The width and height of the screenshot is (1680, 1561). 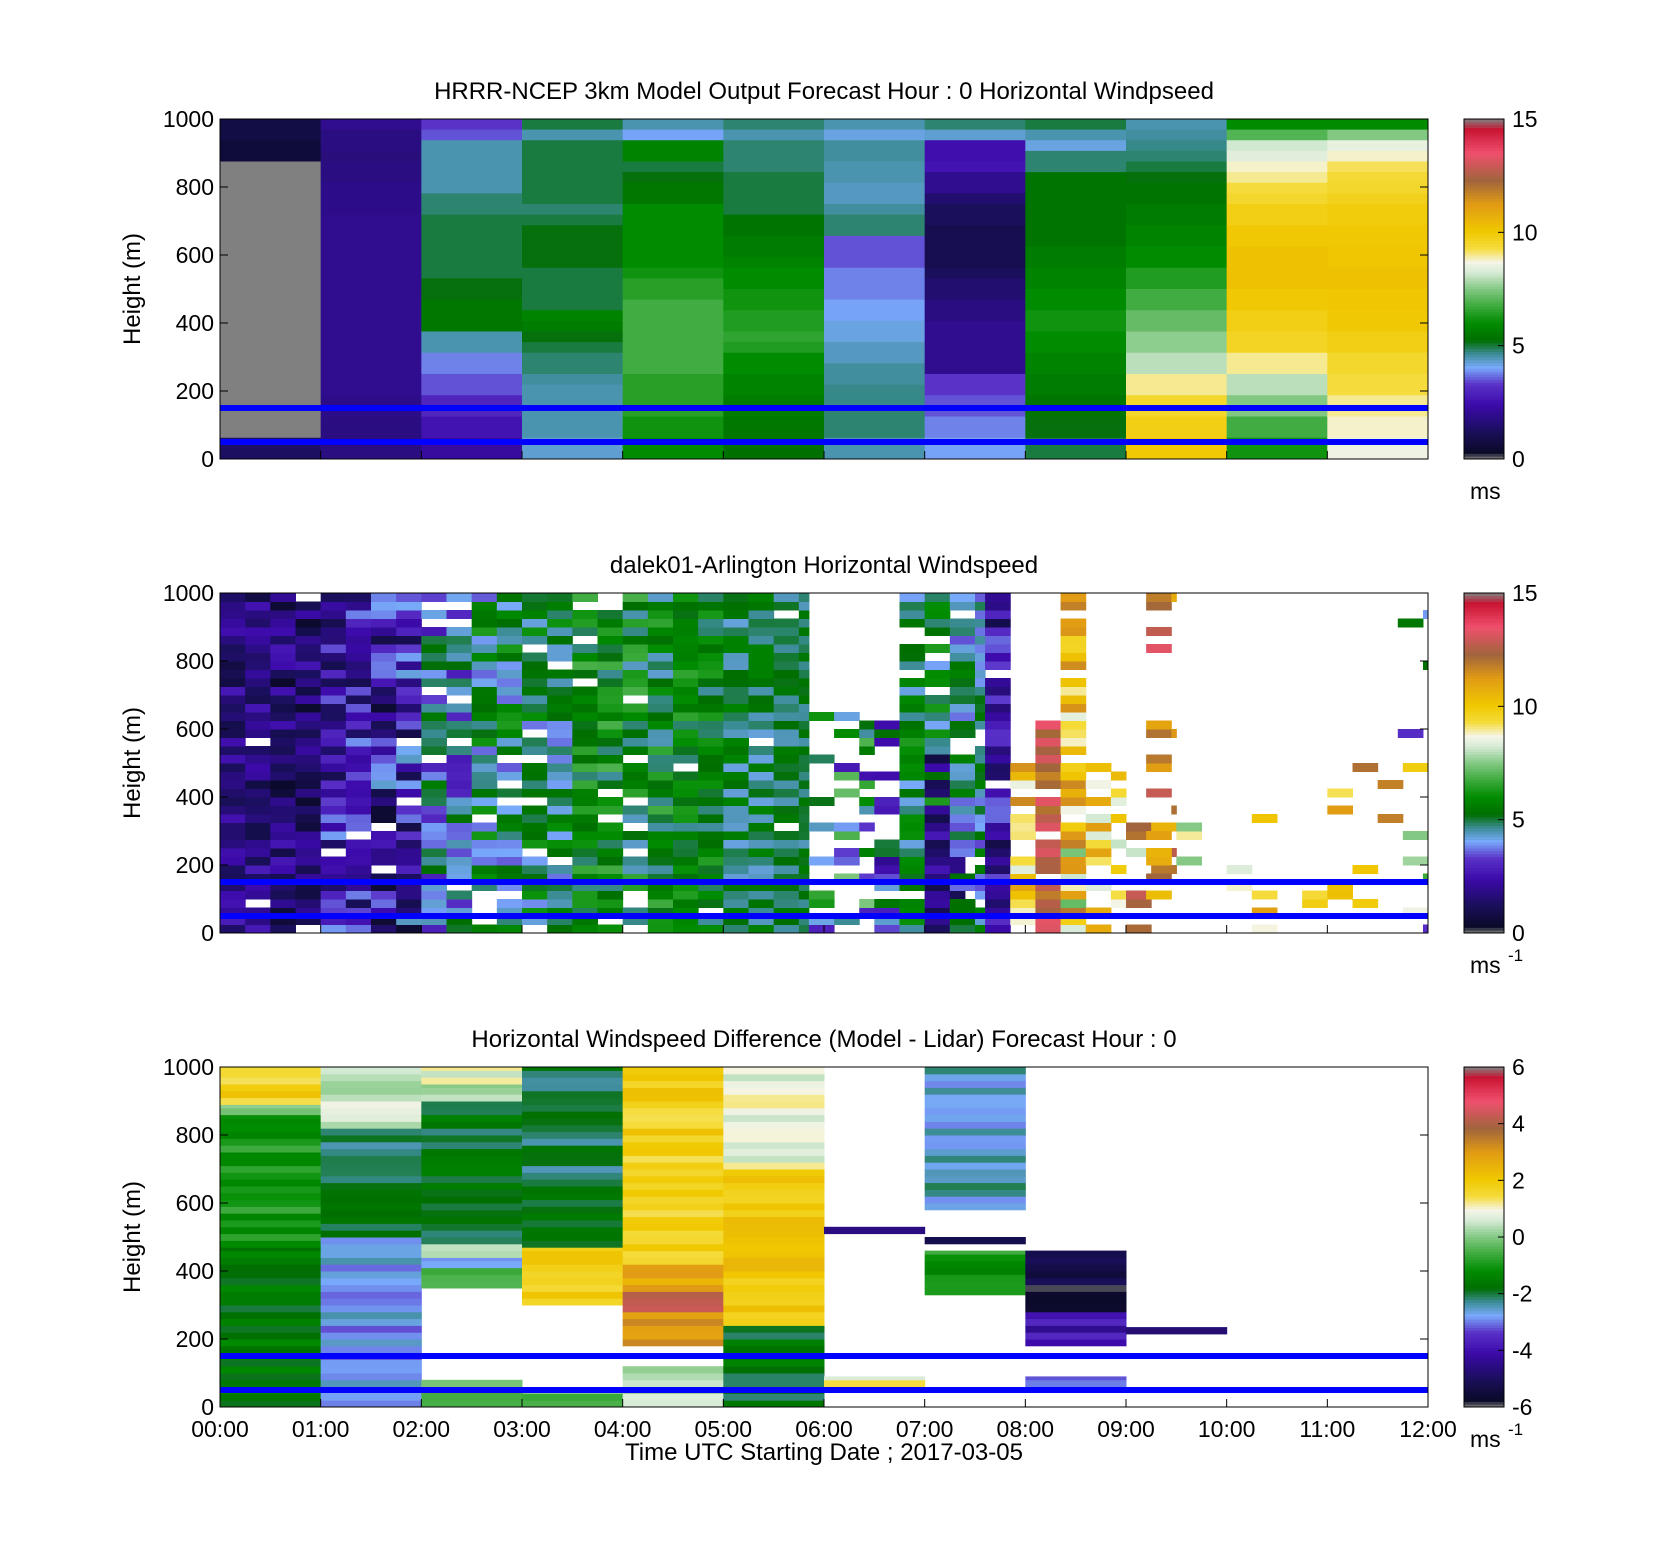 What do you see at coordinates (132, 1237) in the screenshot?
I see `y-axis-label: Height (m)` at bounding box center [132, 1237].